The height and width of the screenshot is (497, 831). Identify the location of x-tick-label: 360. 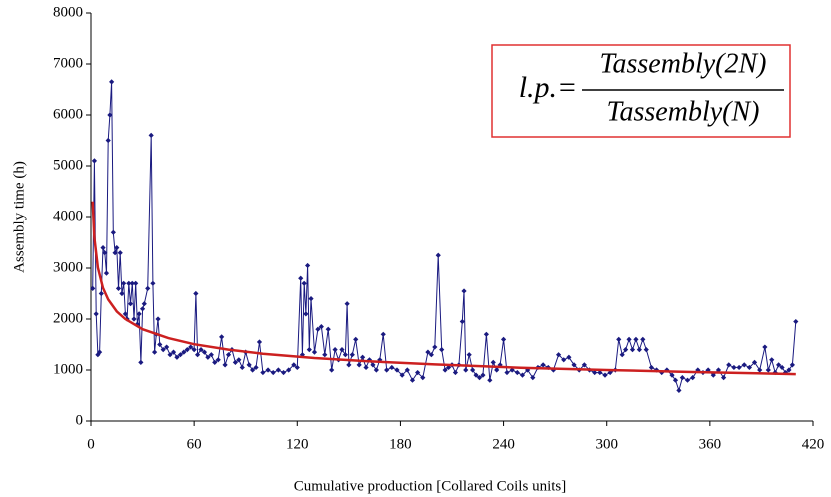
(710, 444).